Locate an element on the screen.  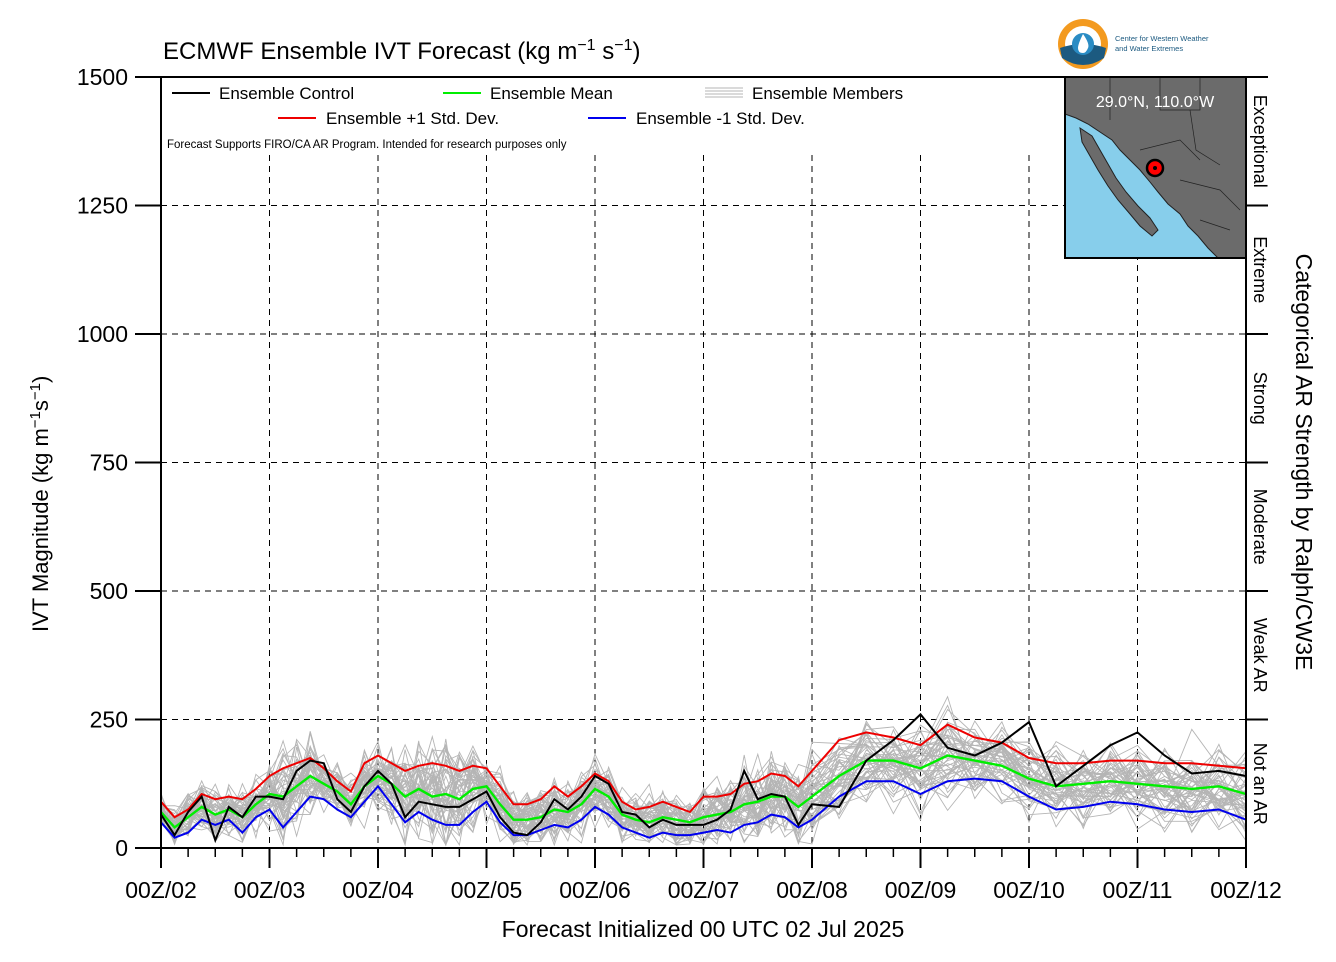
series-lines is located at coordinates (703, 778).